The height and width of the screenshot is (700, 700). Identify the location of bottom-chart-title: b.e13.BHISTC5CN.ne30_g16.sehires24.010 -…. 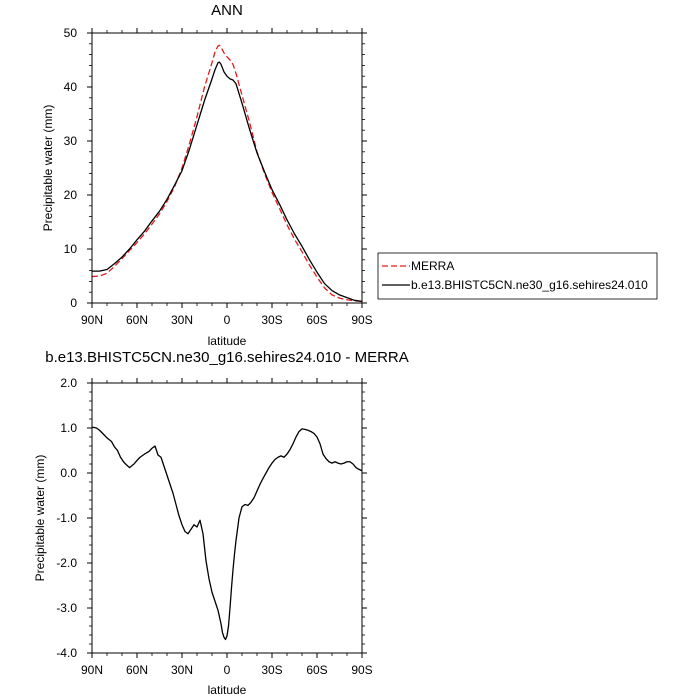
(227, 357).